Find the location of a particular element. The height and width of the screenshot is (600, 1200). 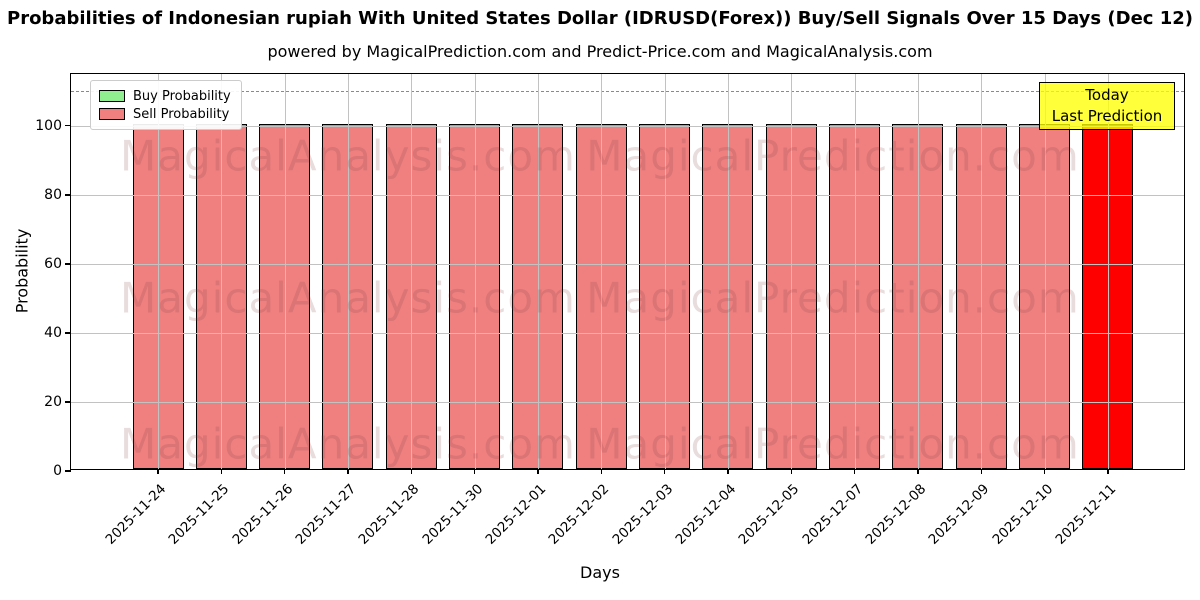

x-axis-label: Days is located at coordinates (600, 572).